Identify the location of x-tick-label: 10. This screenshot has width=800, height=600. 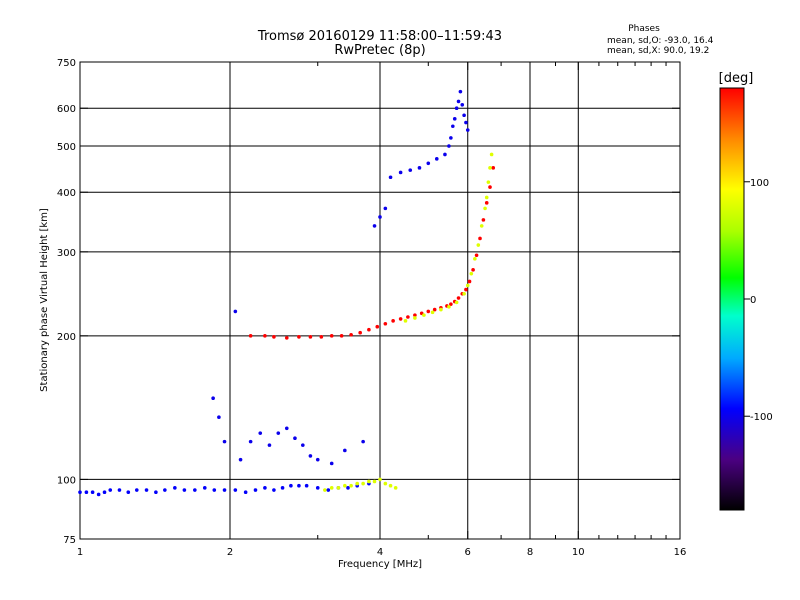
(578, 552).